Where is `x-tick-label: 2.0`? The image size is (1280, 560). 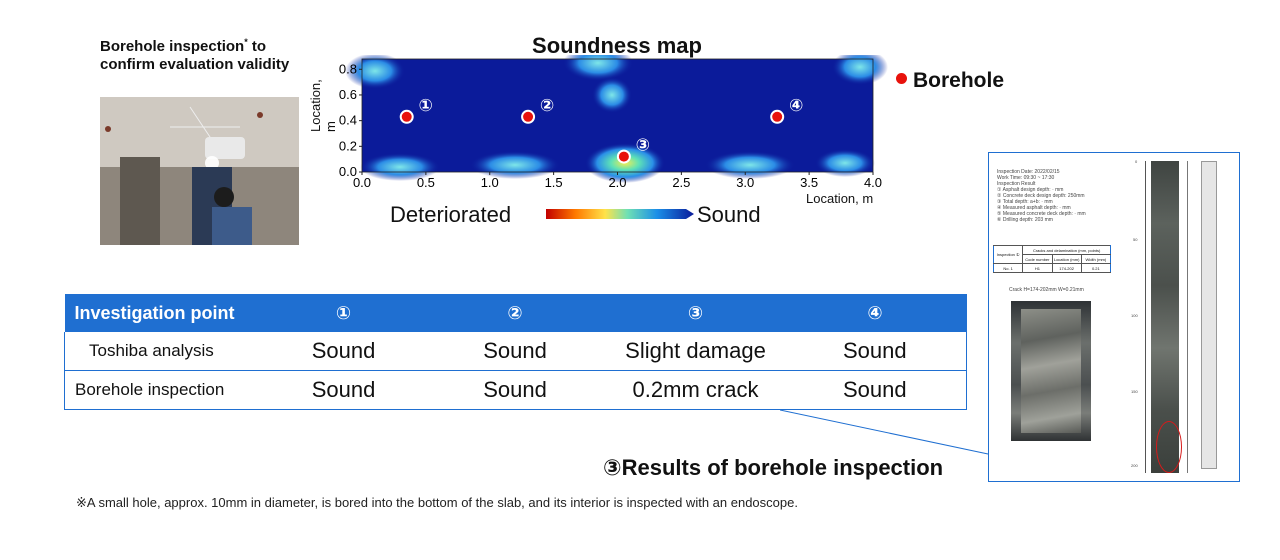
x-tick-label: 2.0 is located at coordinates (617, 182).